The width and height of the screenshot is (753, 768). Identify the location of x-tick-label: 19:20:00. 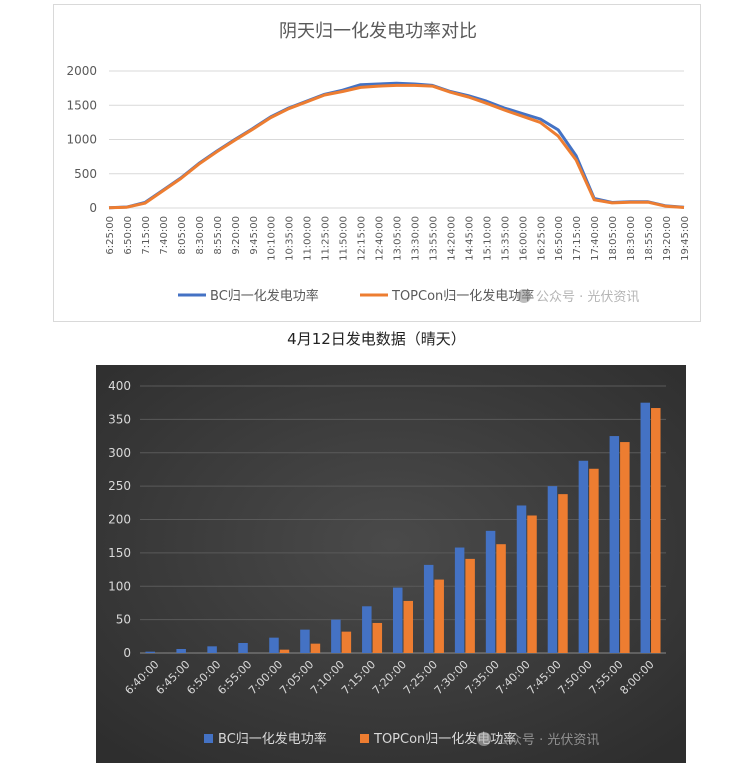
(667, 238).